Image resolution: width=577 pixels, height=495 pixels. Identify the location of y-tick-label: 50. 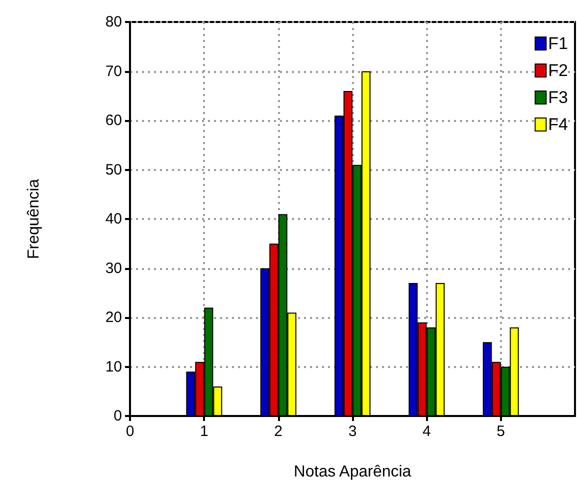
(113, 169).